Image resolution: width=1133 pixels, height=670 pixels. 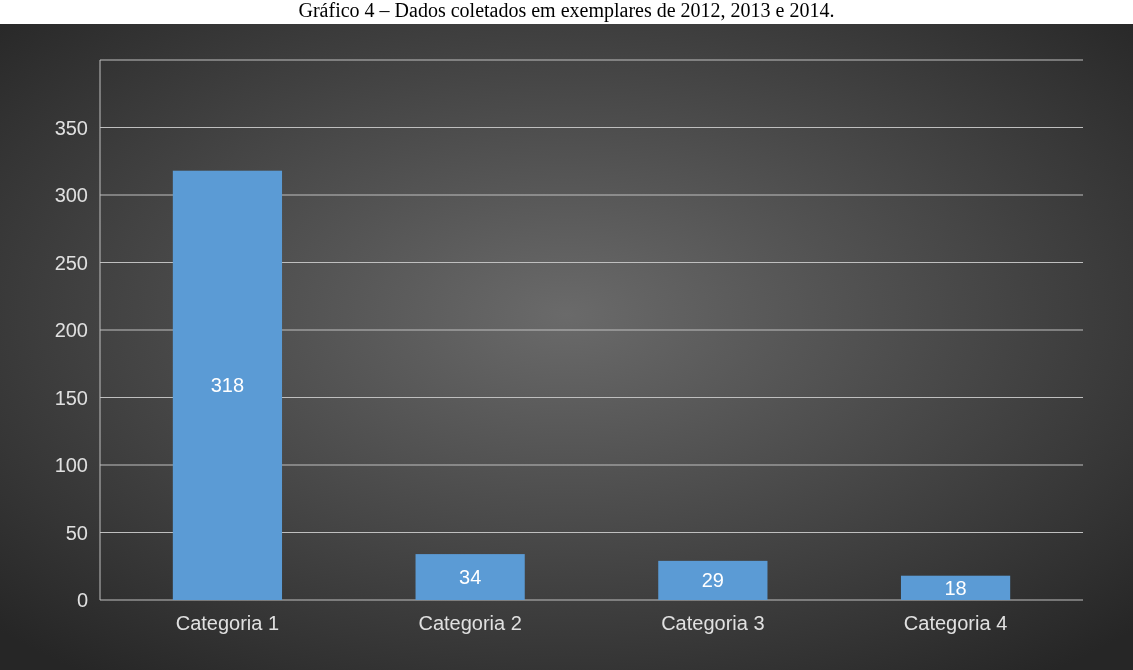 I want to click on y-tick-label: 350, so click(x=71, y=127).